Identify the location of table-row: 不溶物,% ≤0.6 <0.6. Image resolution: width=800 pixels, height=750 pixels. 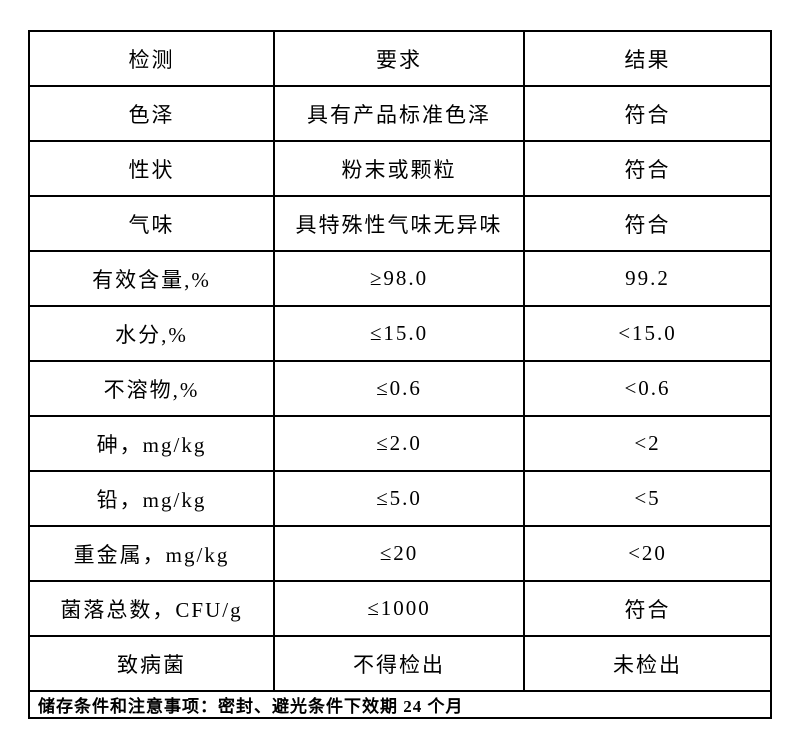
(400, 388).